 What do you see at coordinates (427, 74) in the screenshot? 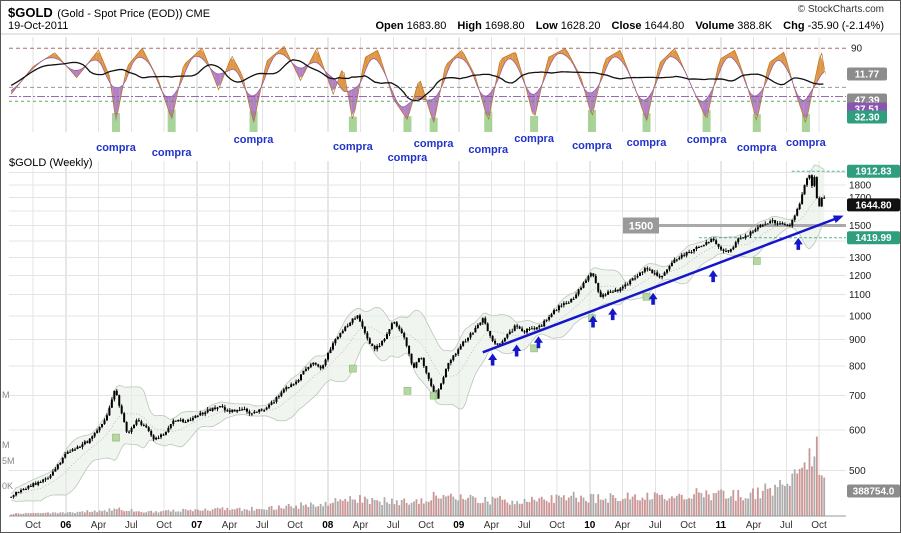
I see `threshold-lines` at bounding box center [427, 74].